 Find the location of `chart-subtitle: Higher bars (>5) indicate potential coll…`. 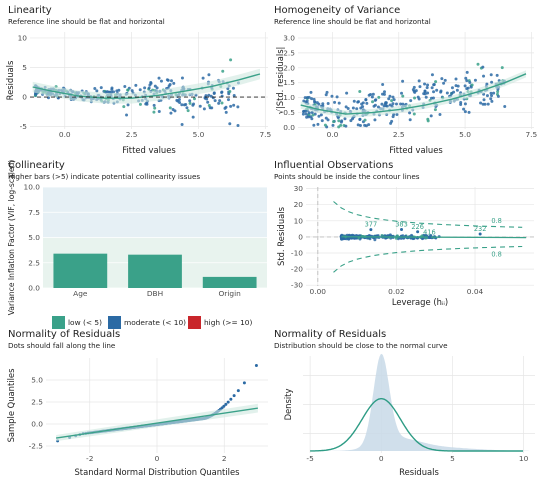

chart-subtitle: Higher bars (>5) indicate potential coll… is located at coordinates (104, 176).